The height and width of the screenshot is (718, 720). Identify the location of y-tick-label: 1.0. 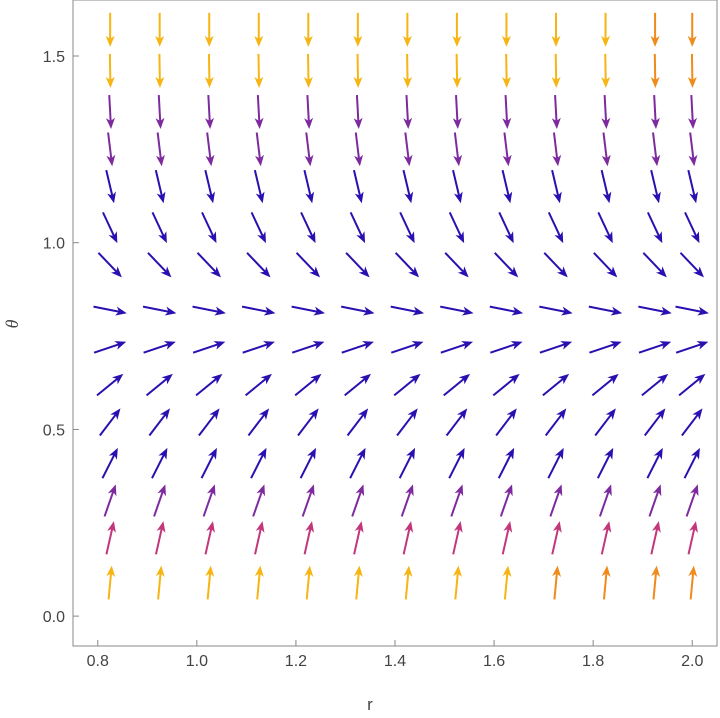
(54, 244).